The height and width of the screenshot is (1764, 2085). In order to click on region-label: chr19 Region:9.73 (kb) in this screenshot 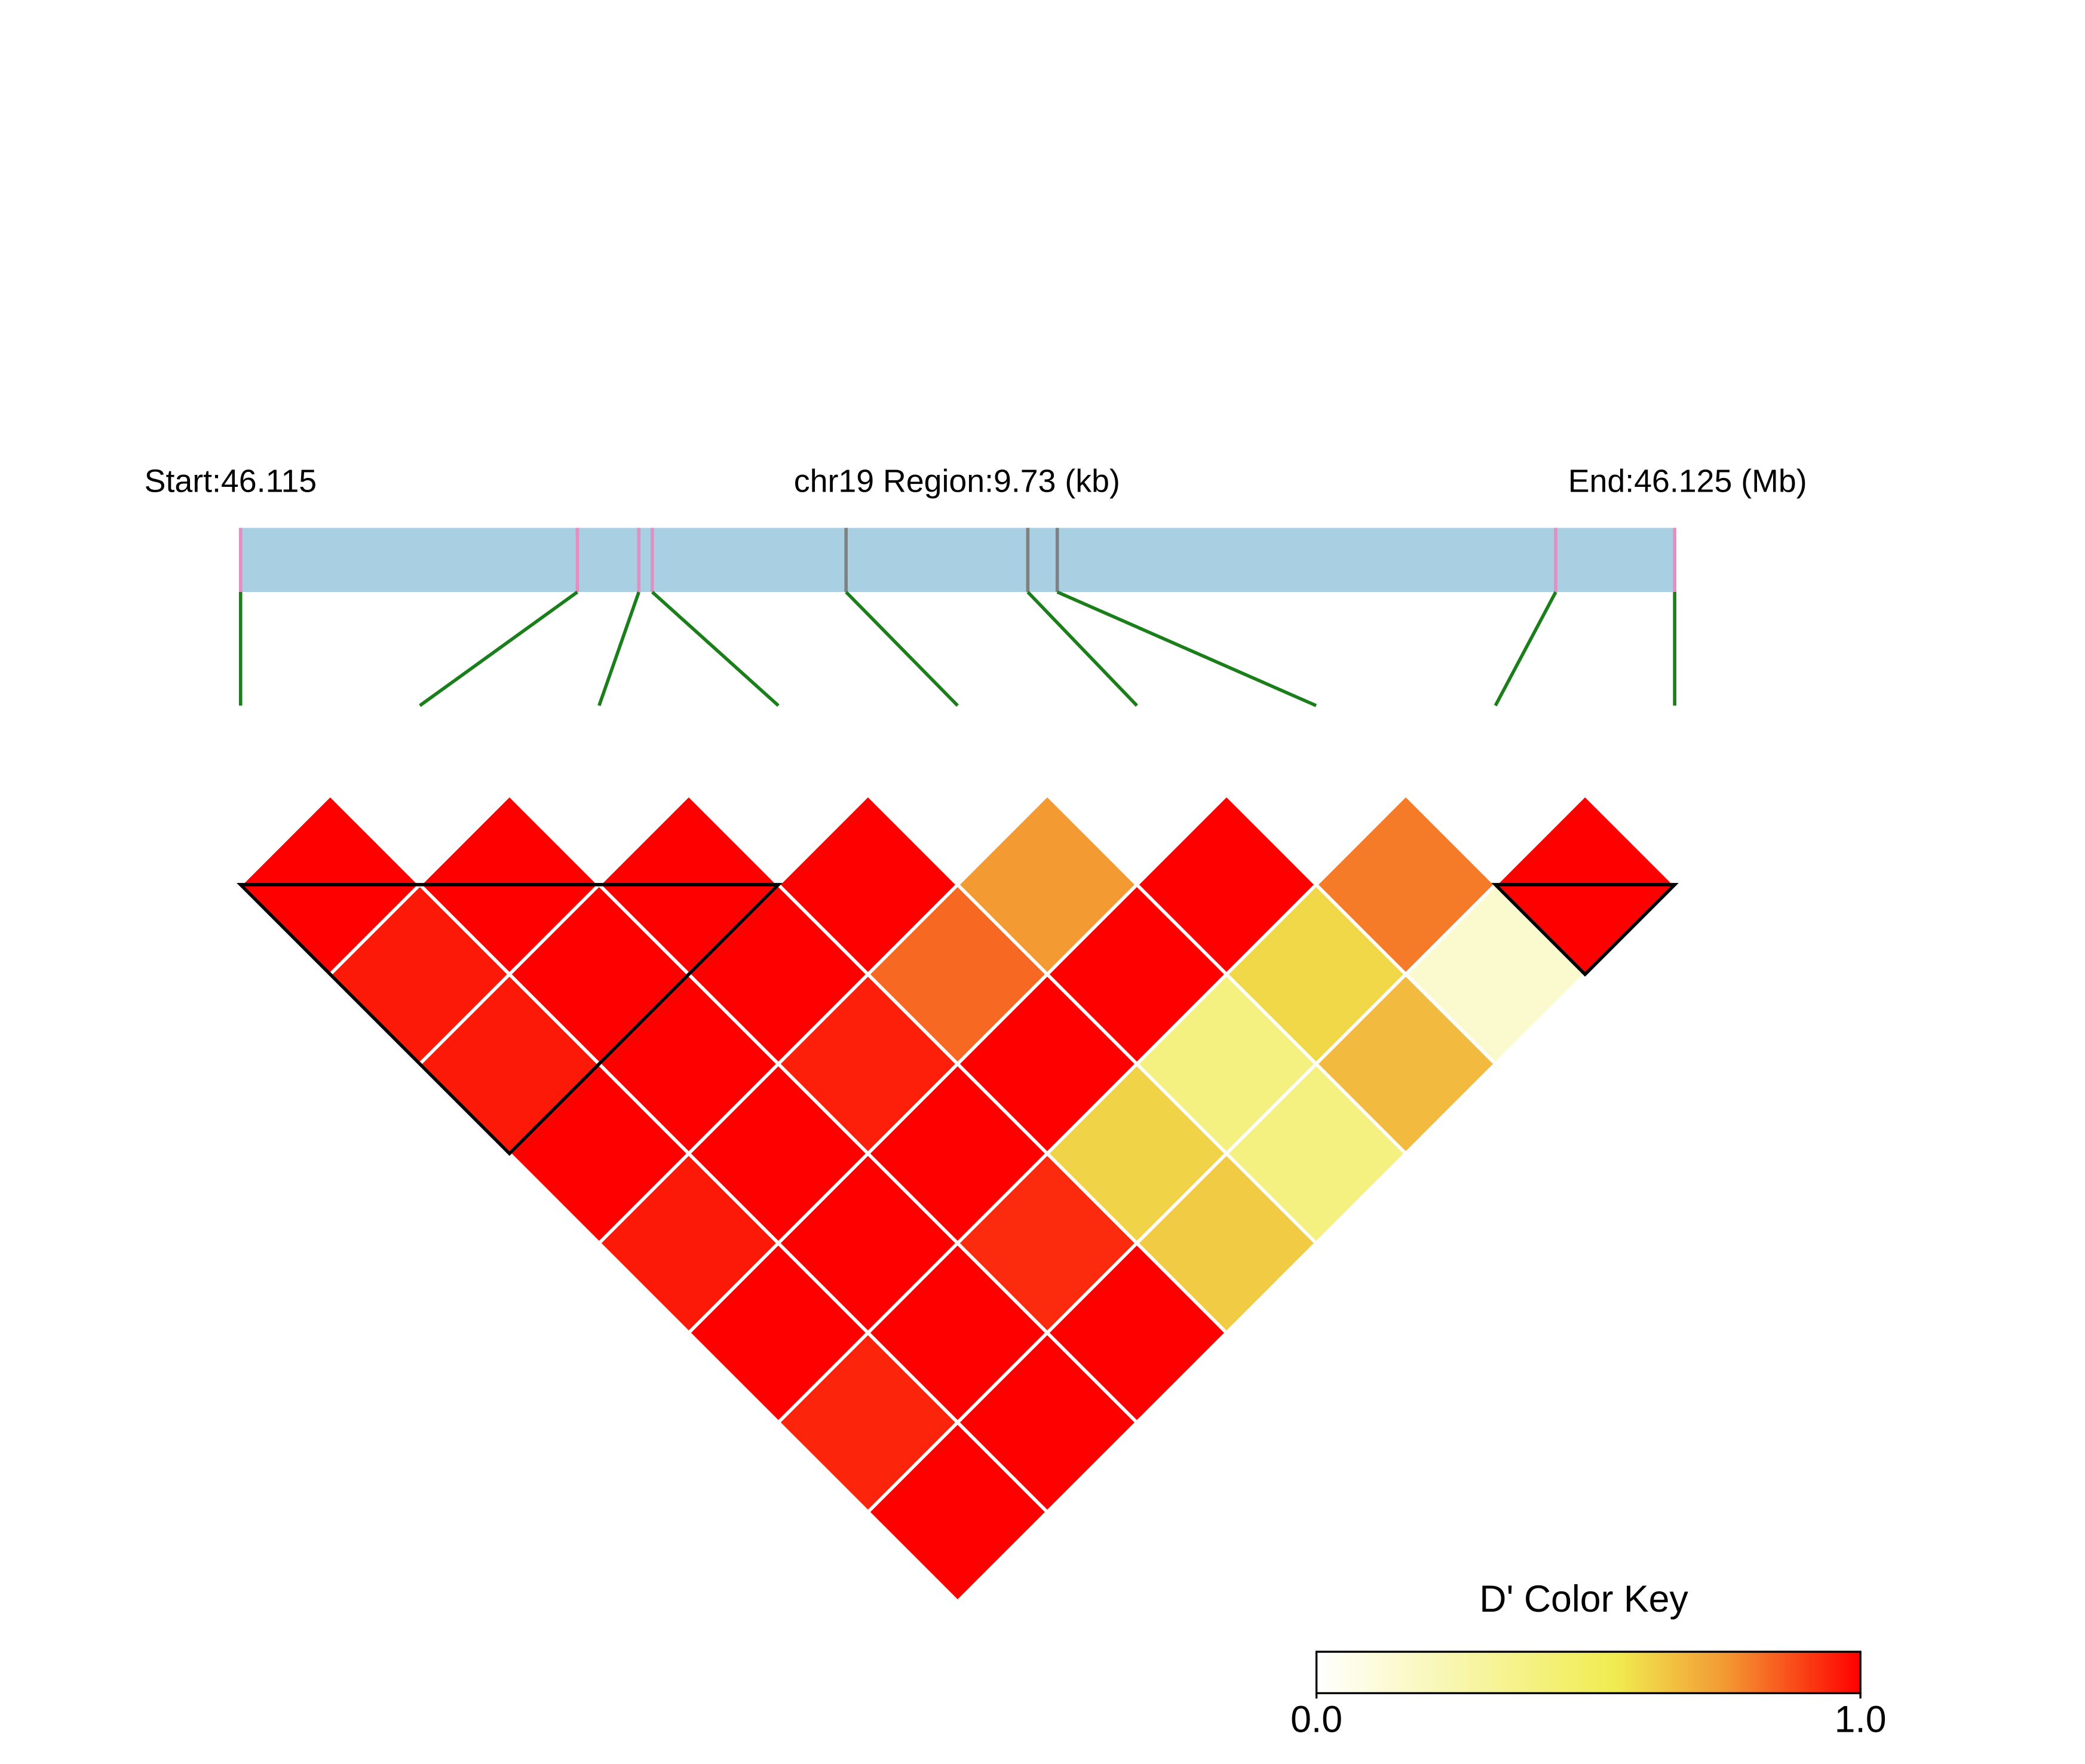, I will do `click(957, 481)`.